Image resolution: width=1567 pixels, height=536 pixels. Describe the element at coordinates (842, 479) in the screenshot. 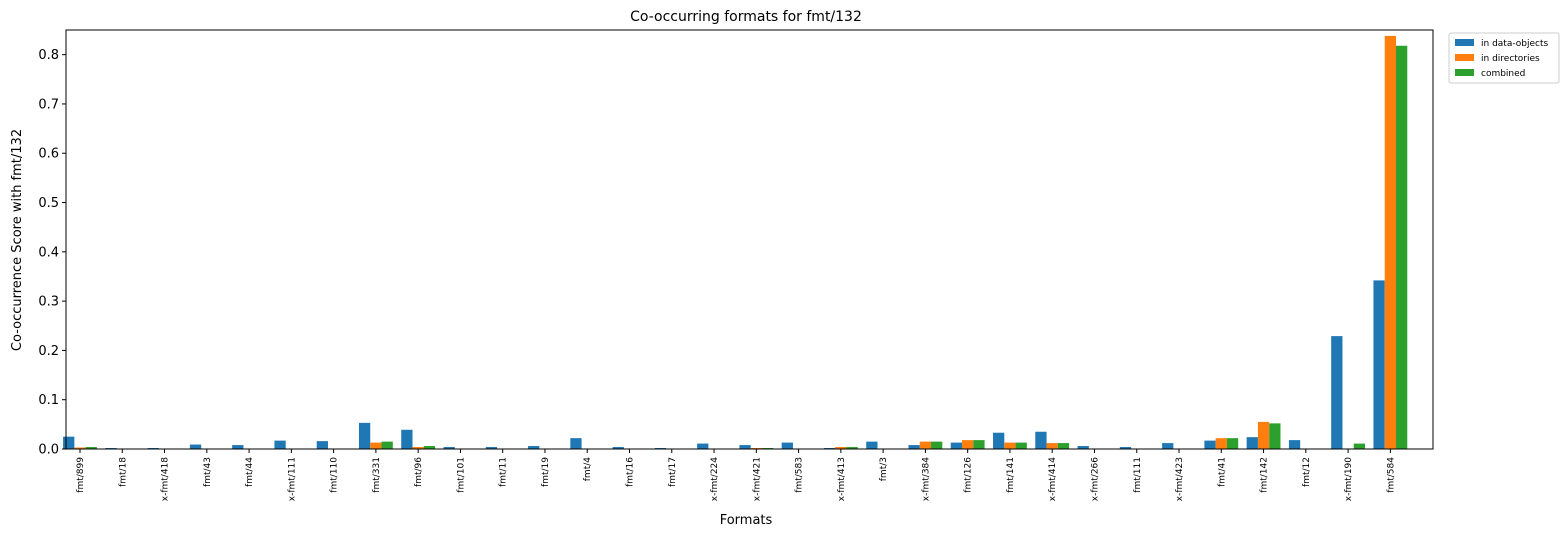

I see `x-tick-label: x-fmt/413` at that location.